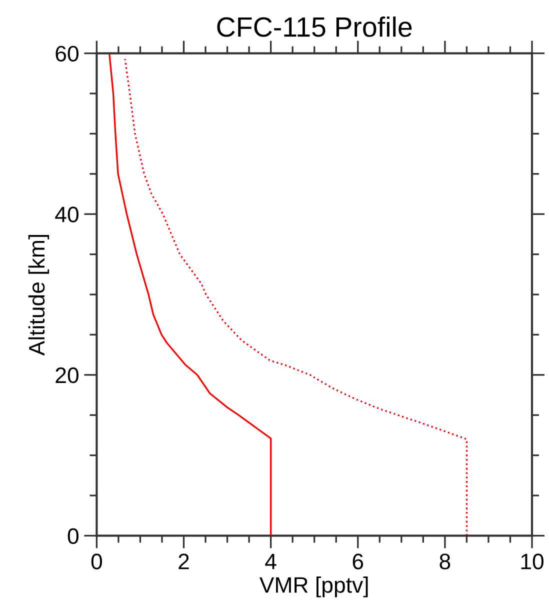  Describe the element at coordinates (67, 375) in the screenshot. I see `y-tick-label: 20` at that location.